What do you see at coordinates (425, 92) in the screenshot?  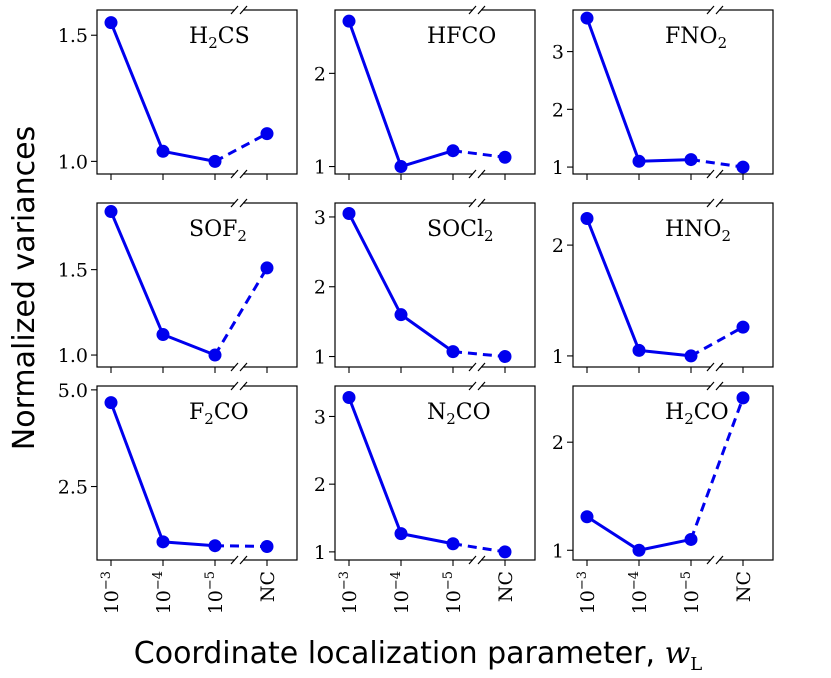 I see `panel-hfco: 1 2 HFCO` at bounding box center [425, 92].